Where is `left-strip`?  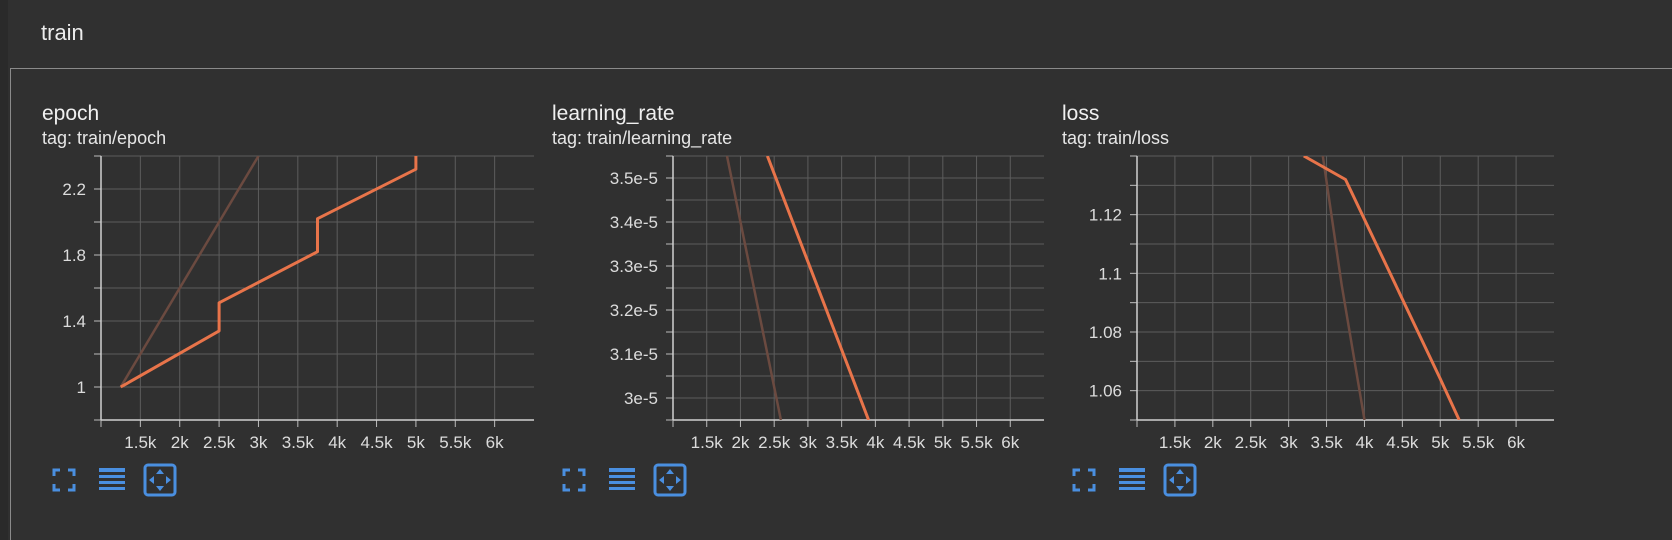
left-strip is located at coordinates (4, 270).